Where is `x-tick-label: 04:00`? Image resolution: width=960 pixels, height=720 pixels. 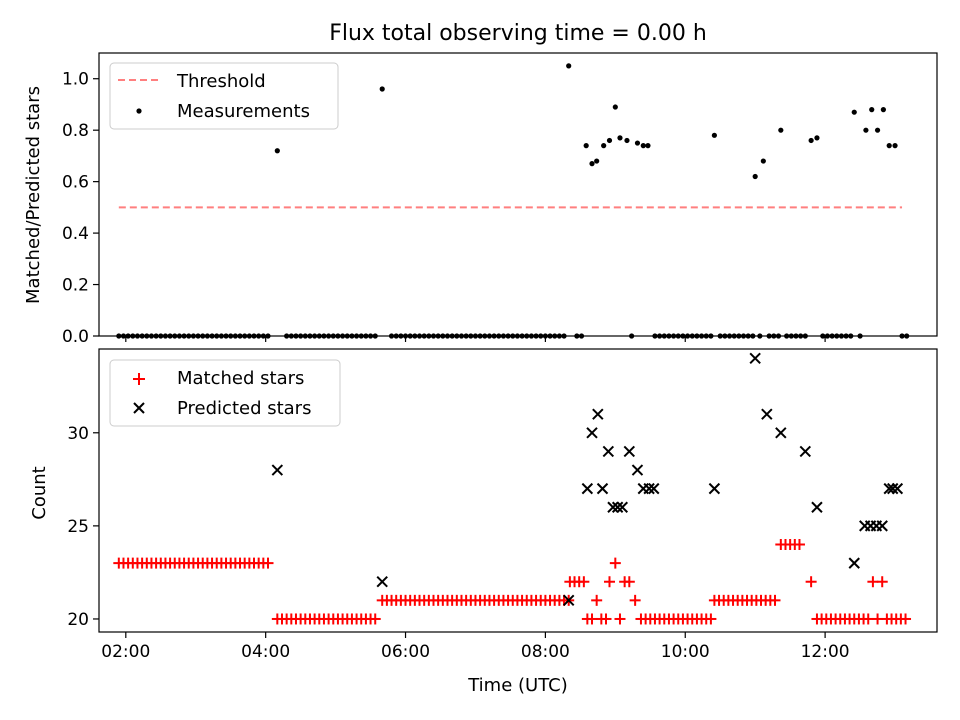
x-tick-label: 04:00 is located at coordinates (265, 652).